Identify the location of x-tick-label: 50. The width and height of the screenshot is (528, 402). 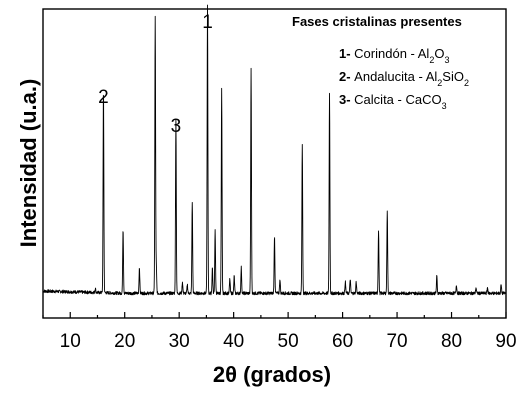
(288, 341).